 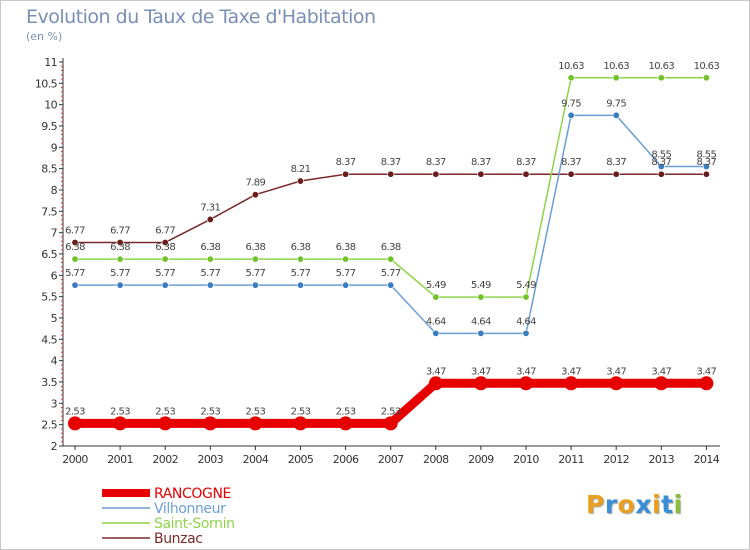 I want to click on y-tick-label: 6, so click(x=54, y=275).